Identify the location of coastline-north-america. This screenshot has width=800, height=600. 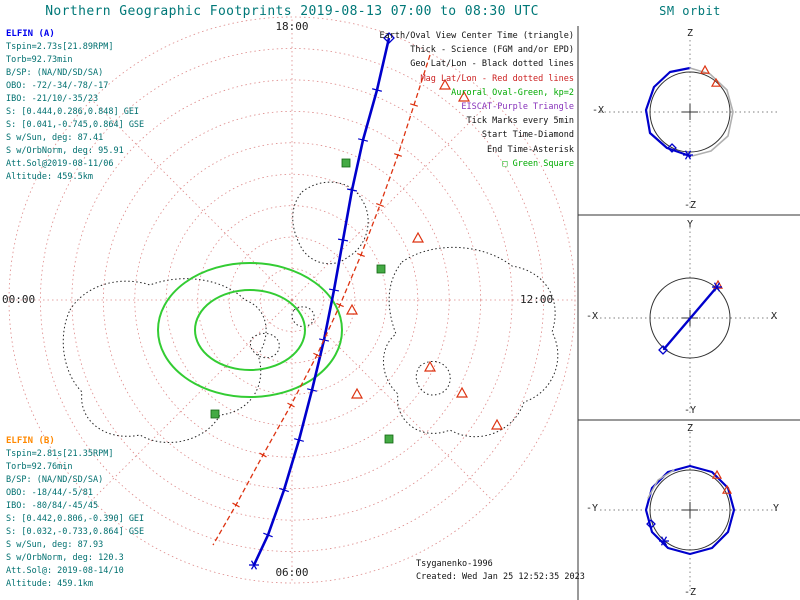
(164, 360).